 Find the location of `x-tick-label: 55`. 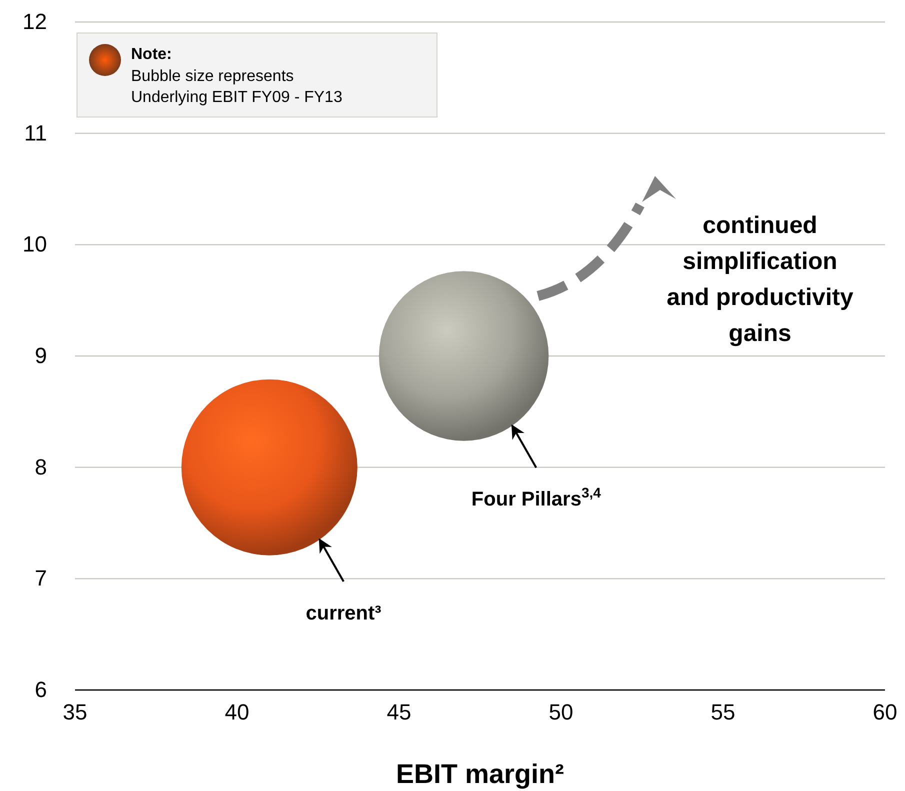

x-tick-label: 55 is located at coordinates (723, 712).